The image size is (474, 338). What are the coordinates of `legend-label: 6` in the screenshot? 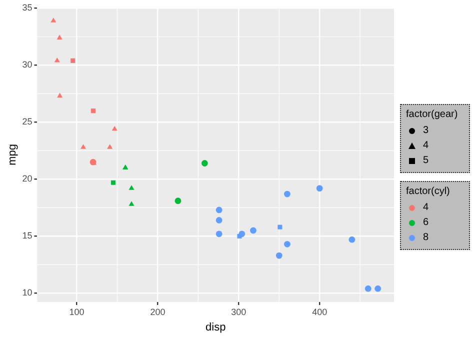 It's located at (426, 222).